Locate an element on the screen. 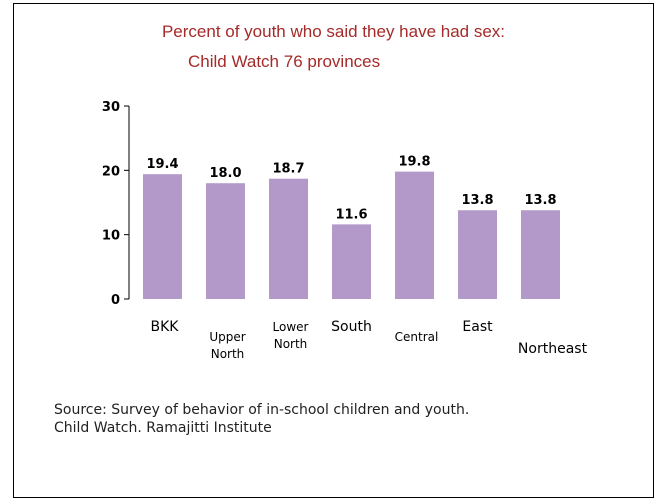  bar-value-label: 19.4 is located at coordinates (162, 164).